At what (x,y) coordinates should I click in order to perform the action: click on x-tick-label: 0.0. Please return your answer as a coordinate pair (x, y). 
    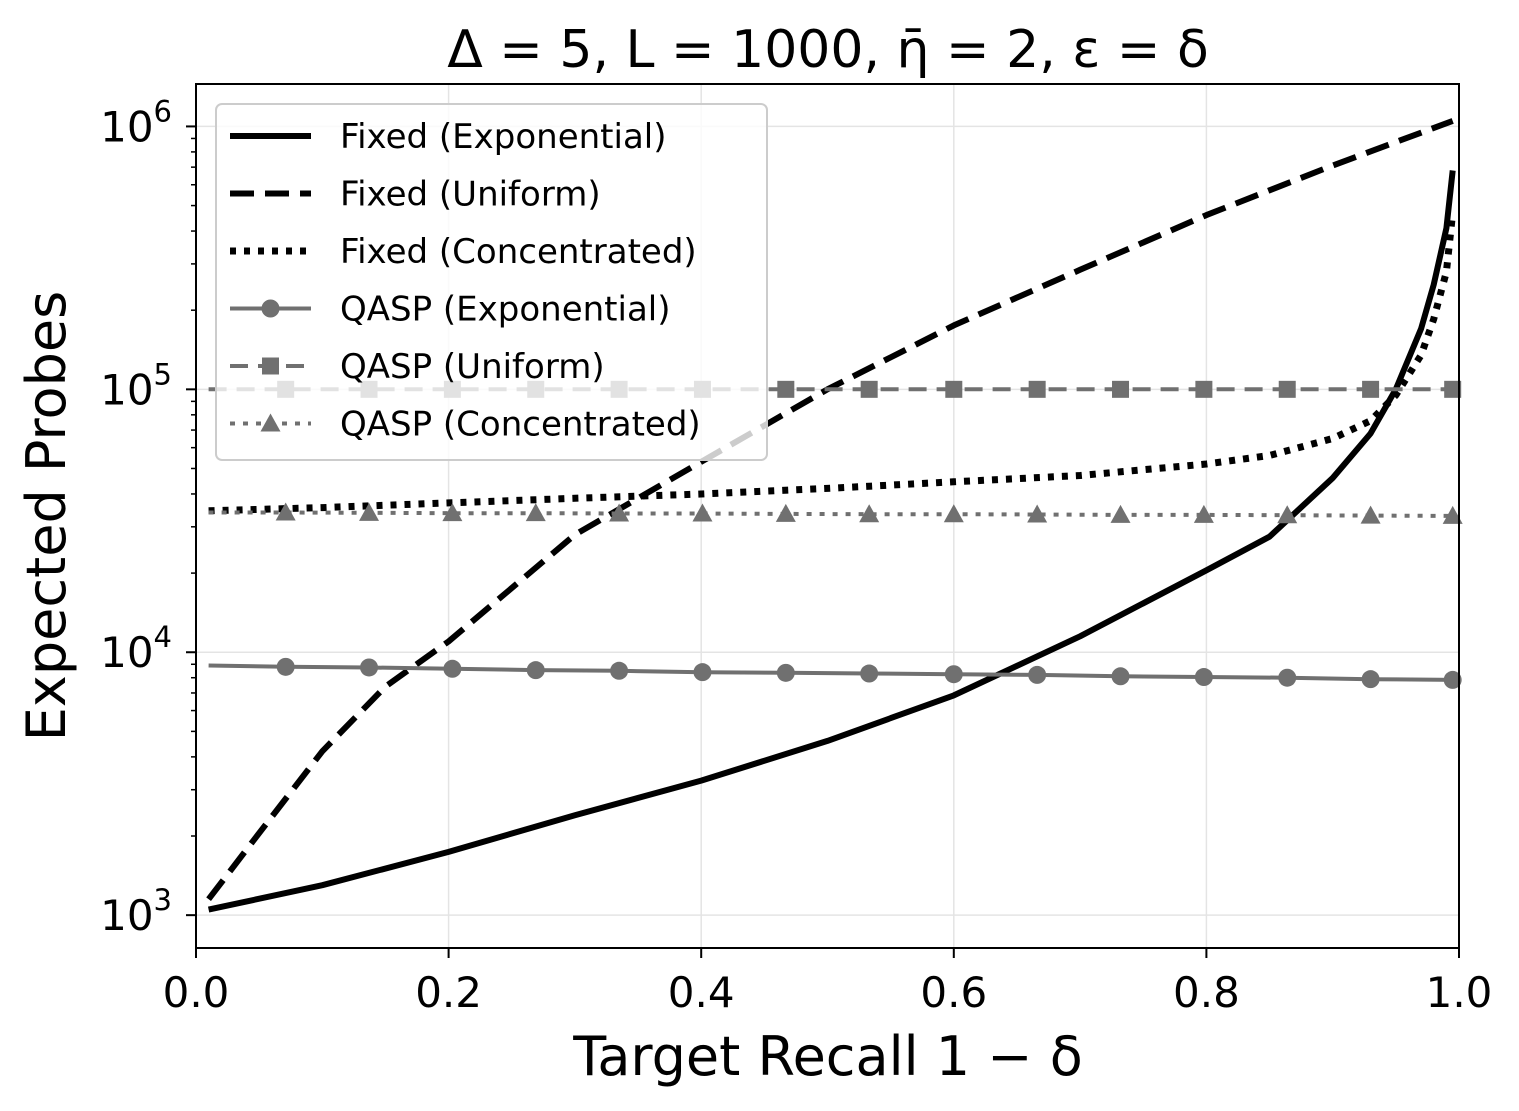
    Looking at the image, I should click on (196, 992).